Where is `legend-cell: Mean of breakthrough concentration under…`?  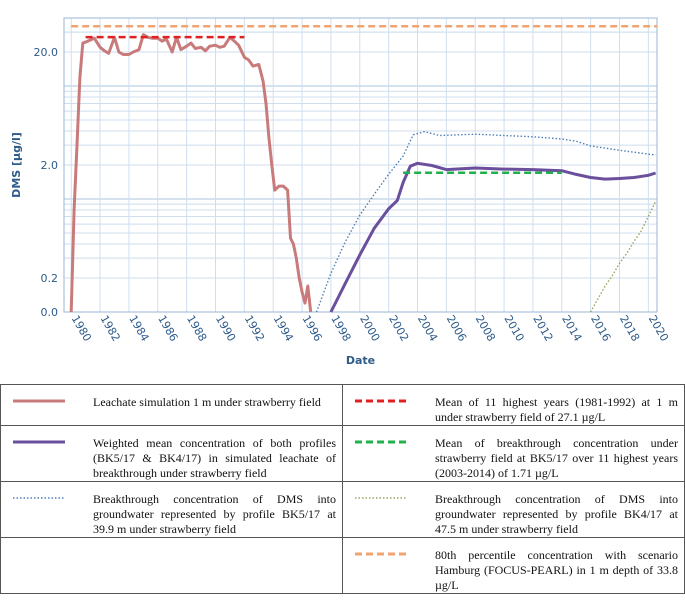 legend-cell: Mean of breakthrough concentration under… is located at coordinates (513, 453).